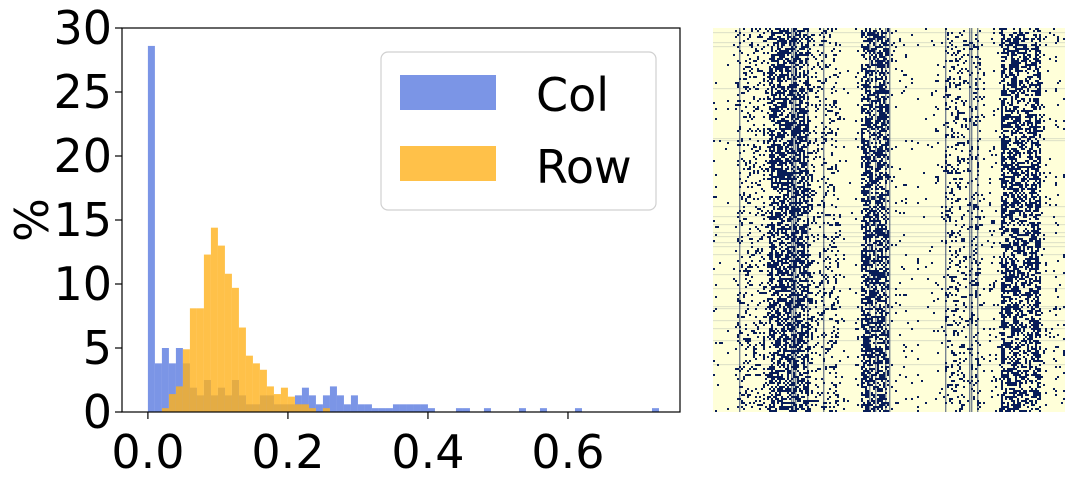 The image size is (1075, 484). I want to click on y-tick-label: 15, so click(82, 220).